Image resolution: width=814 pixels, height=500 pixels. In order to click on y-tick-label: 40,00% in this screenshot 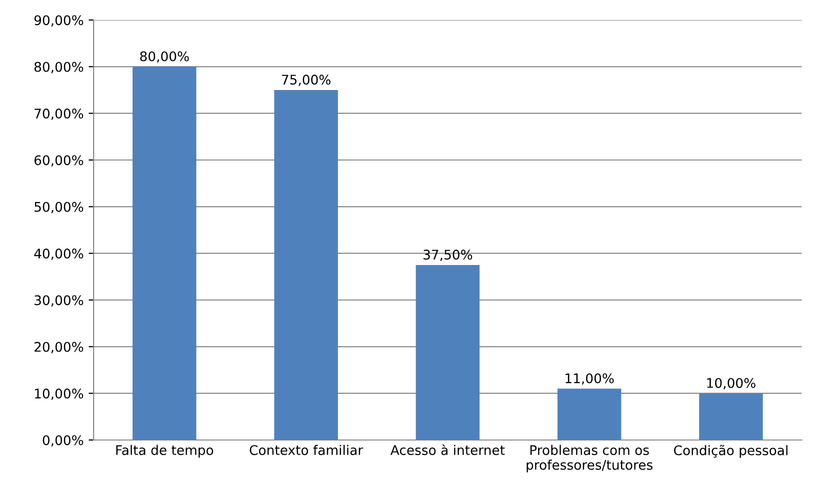, I will do `click(59, 254)`.